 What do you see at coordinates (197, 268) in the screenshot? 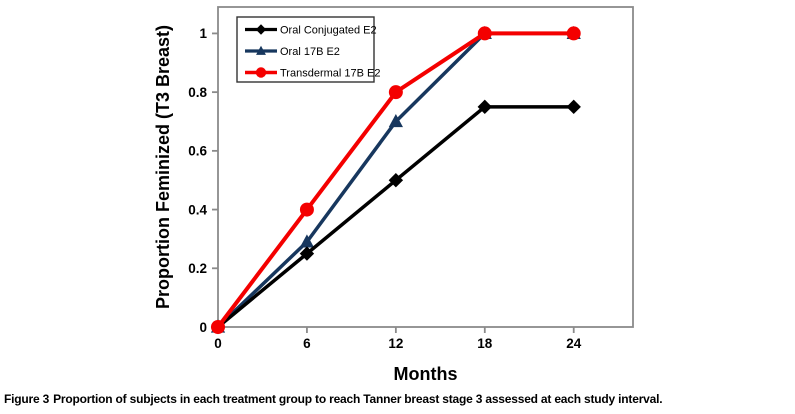
I see `y-tick-label: 0.2` at bounding box center [197, 268].